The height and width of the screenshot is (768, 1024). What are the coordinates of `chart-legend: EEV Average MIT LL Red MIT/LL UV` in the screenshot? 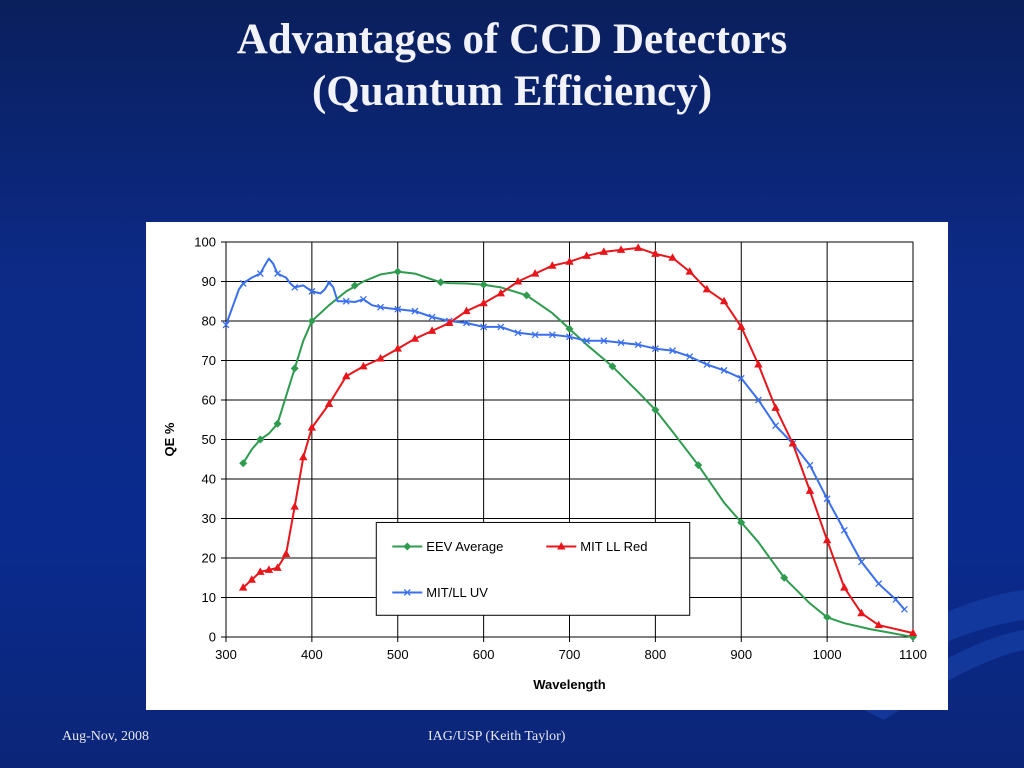 It's located at (533, 568).